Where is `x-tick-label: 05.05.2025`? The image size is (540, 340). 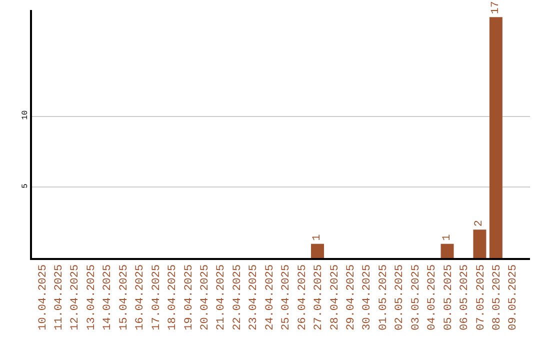 x-tick-label: 05.05.2025 is located at coordinates (448, 297).